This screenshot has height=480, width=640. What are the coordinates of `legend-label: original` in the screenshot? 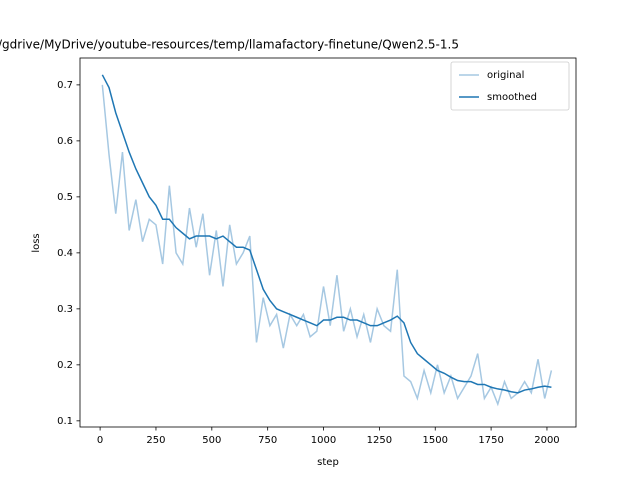 It's located at (505, 75).